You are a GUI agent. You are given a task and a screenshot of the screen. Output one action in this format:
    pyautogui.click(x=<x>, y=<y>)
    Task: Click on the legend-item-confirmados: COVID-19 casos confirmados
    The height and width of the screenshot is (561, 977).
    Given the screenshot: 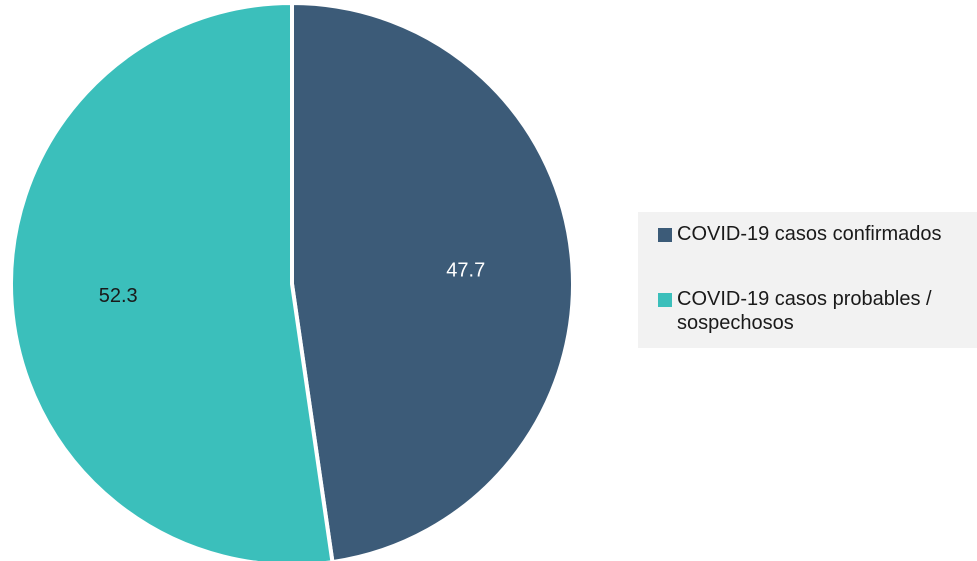 What is the action you would take?
    pyautogui.click(x=813, y=234)
    